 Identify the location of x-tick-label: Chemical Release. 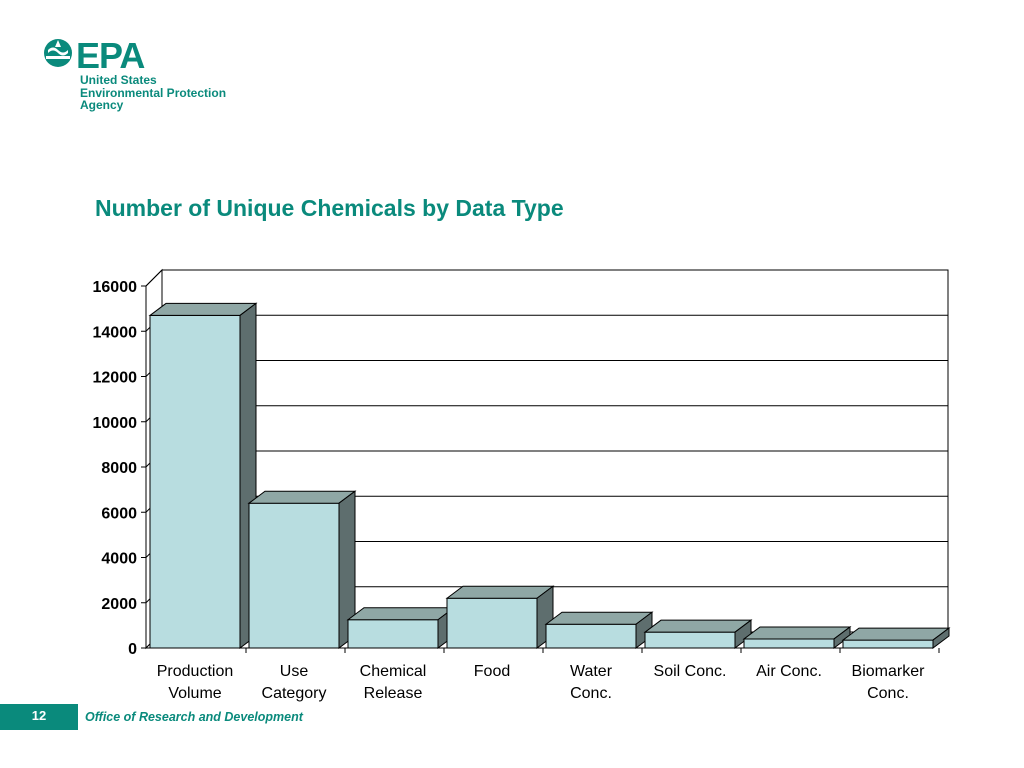
(393, 682).